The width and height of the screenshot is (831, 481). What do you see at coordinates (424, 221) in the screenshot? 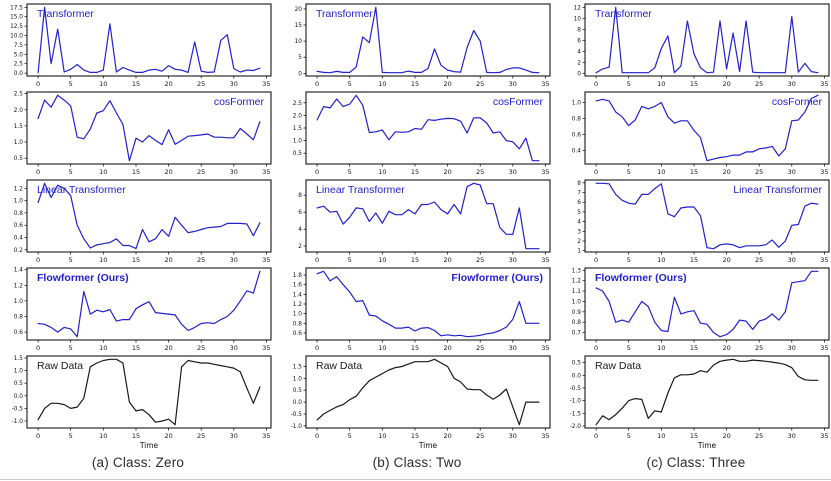
I see `line-plot-svg: 2 4 6 8 0 5 10 15 20 25 30 35 Linear Transformer` at bounding box center [424, 221].